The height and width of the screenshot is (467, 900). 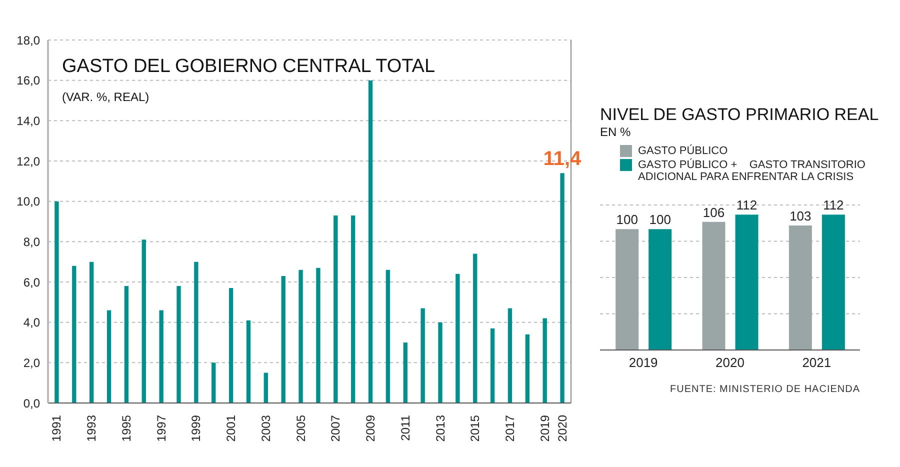 I want to click on text: GASTO DEL GOBIERNO CENTRAL TOTAL, so click(x=249, y=67).